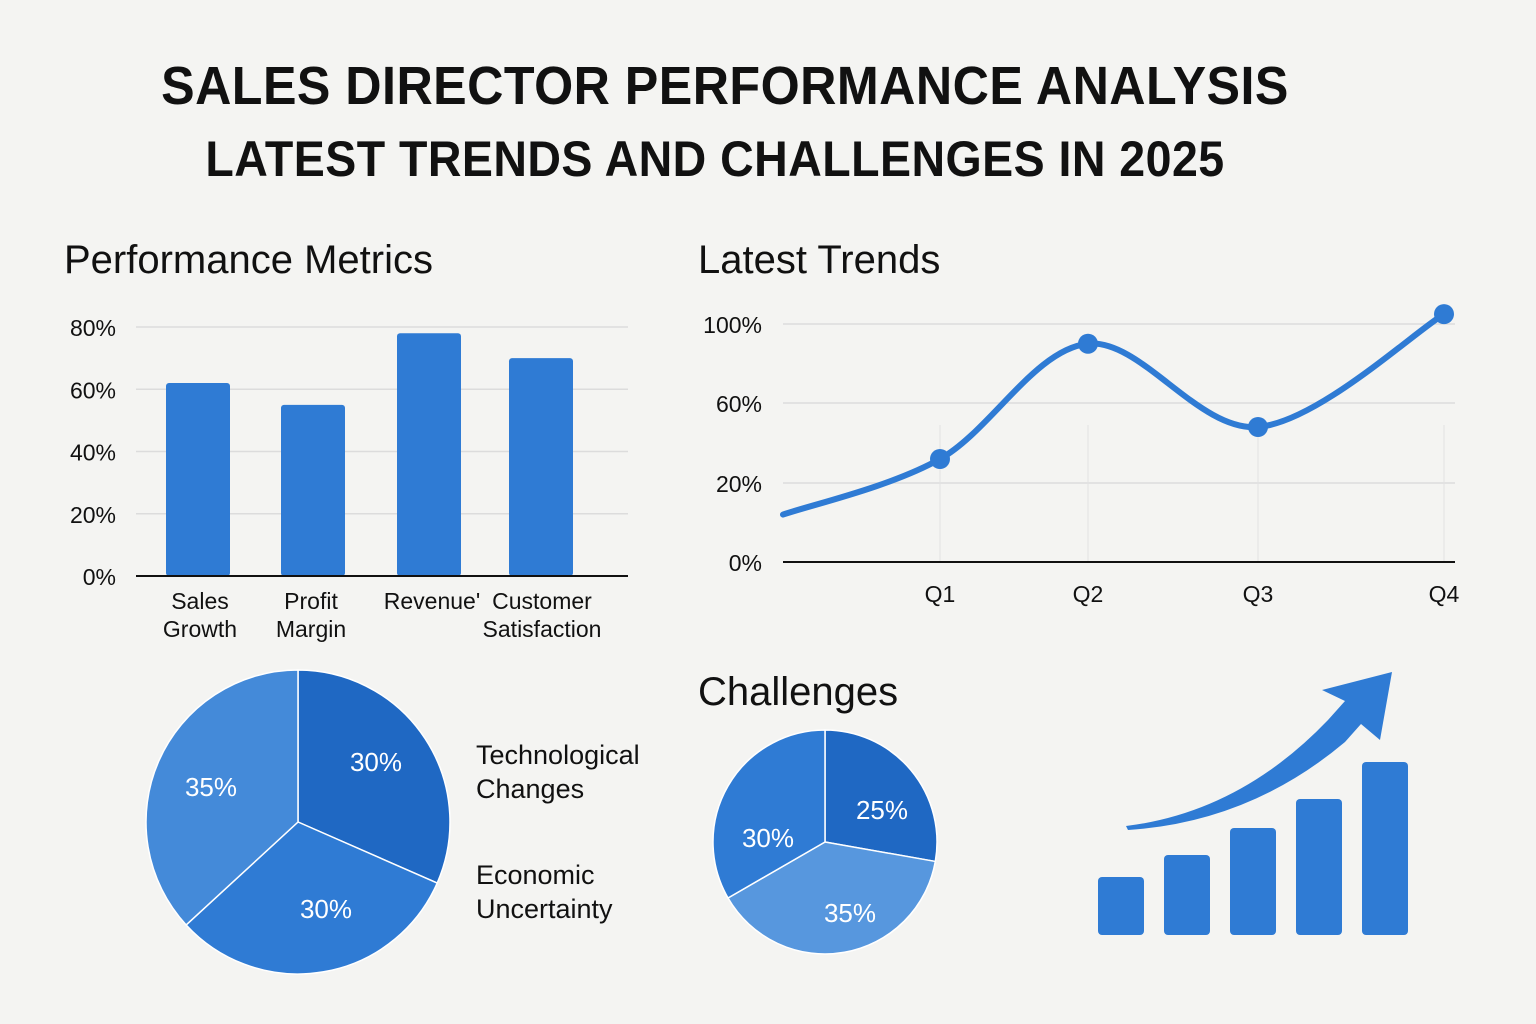  Describe the element at coordinates (1259, 751) in the screenshot. I see `trend-arrow-icon` at that location.